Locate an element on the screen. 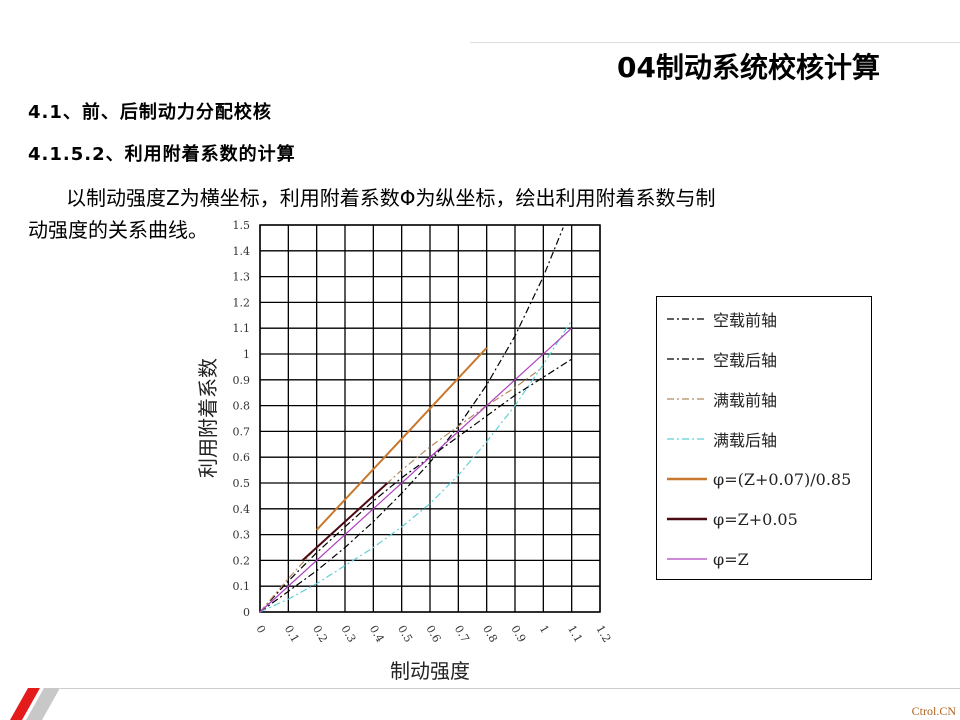 Image resolution: width=960 pixels, height=720 pixels. y-tick-label: 1.2 is located at coordinates (242, 302).